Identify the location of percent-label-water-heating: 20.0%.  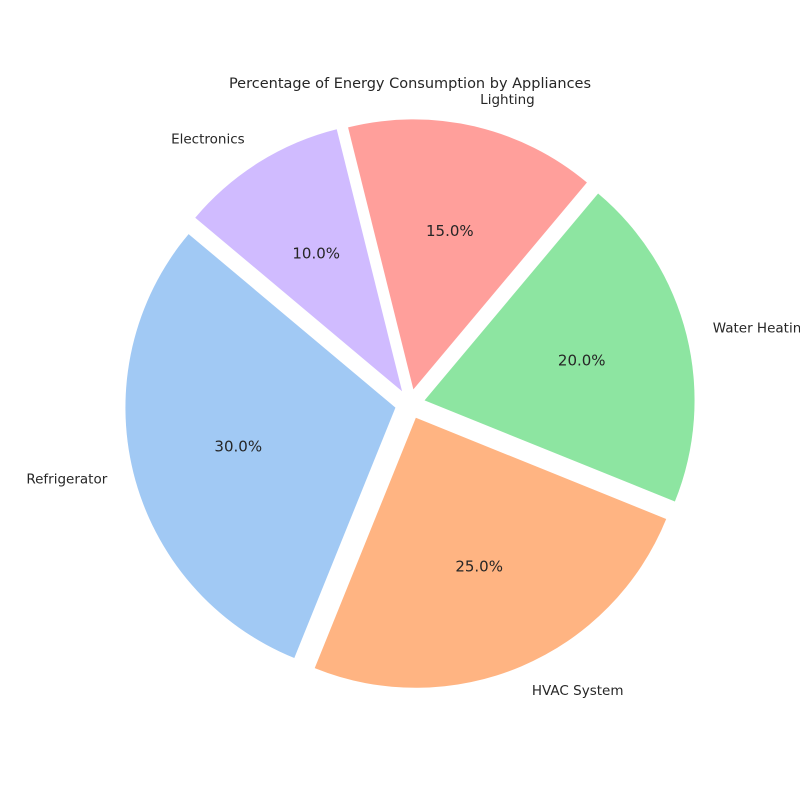
(582, 361).